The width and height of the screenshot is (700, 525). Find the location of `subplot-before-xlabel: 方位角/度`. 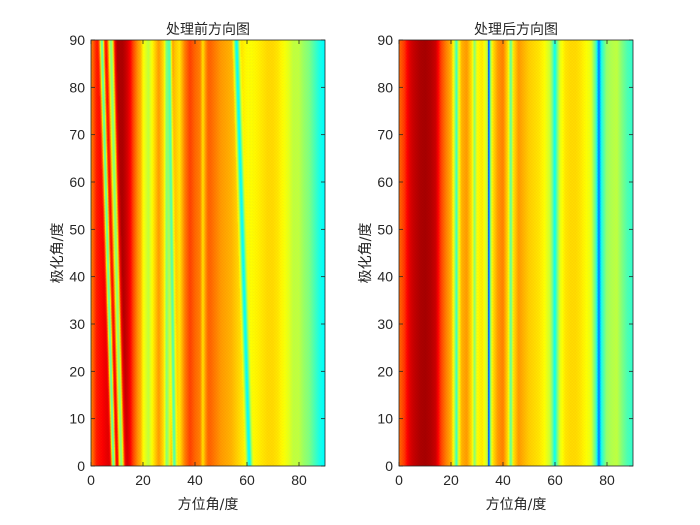

subplot-before-xlabel: 方位角/度 is located at coordinates (208, 505).